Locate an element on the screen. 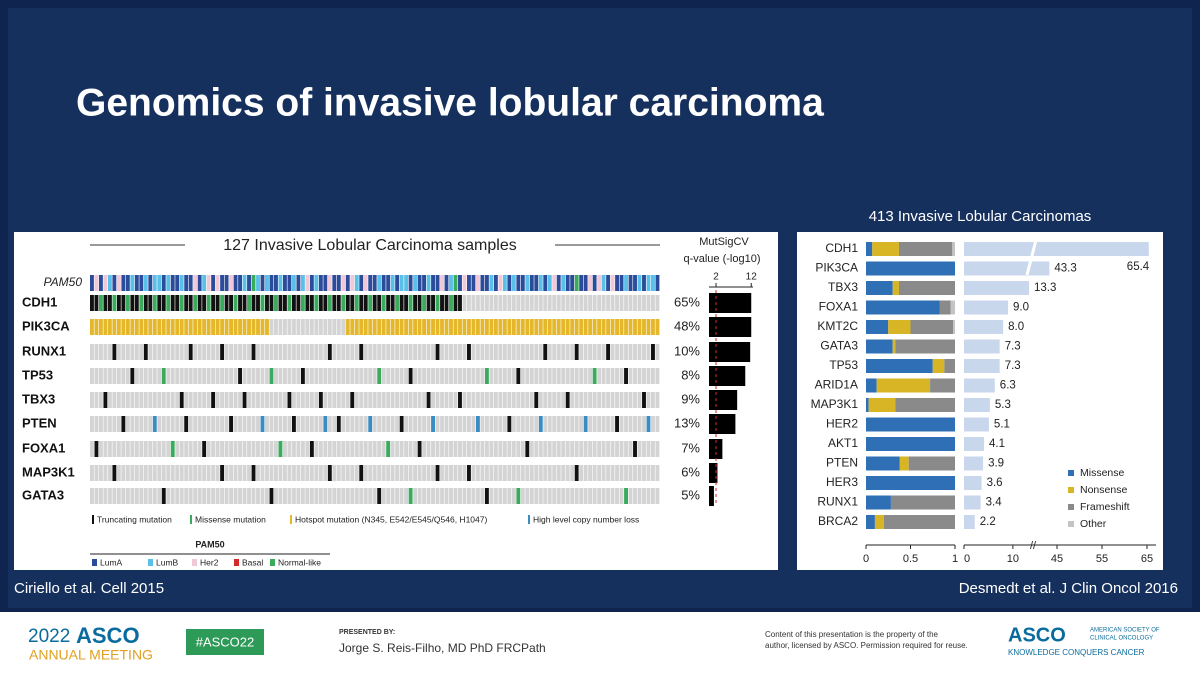  gene-label: TP53 is located at coordinates (843, 365).